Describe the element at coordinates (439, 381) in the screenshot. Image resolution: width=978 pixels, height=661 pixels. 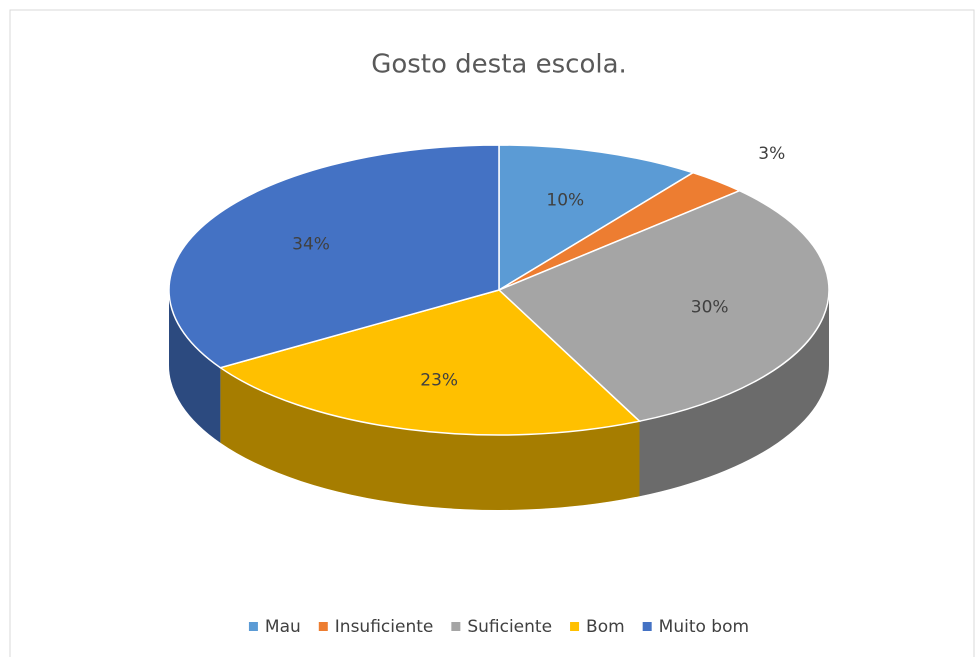
I see `data-label: 23%` at that location.